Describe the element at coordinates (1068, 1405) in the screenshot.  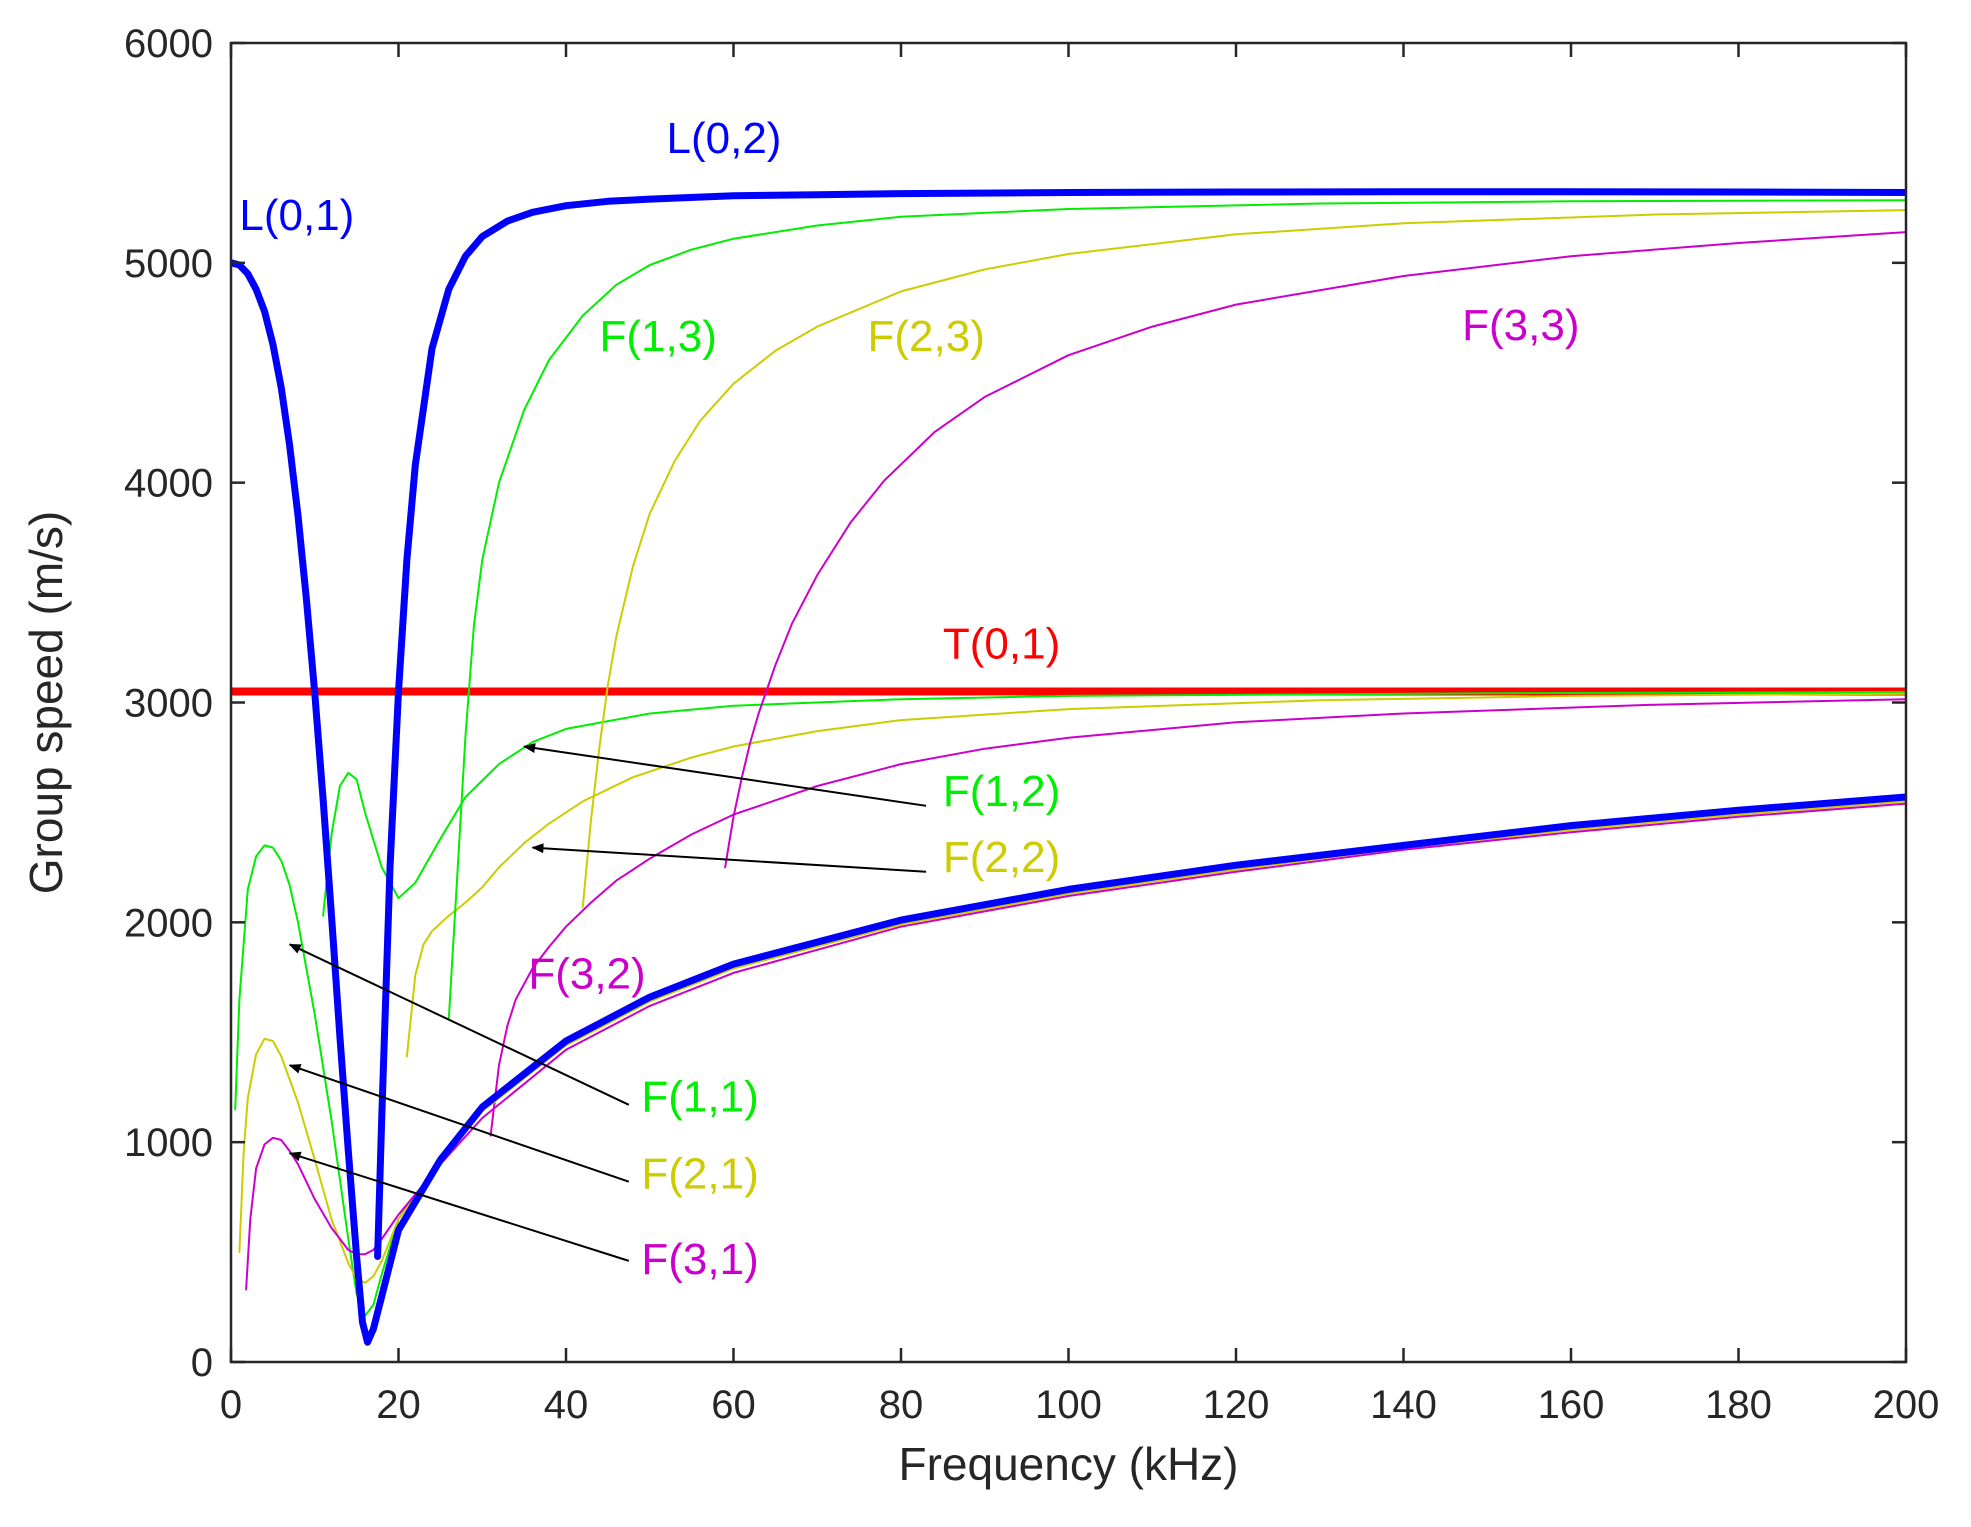
I see `x-tick-label: 100` at that location.